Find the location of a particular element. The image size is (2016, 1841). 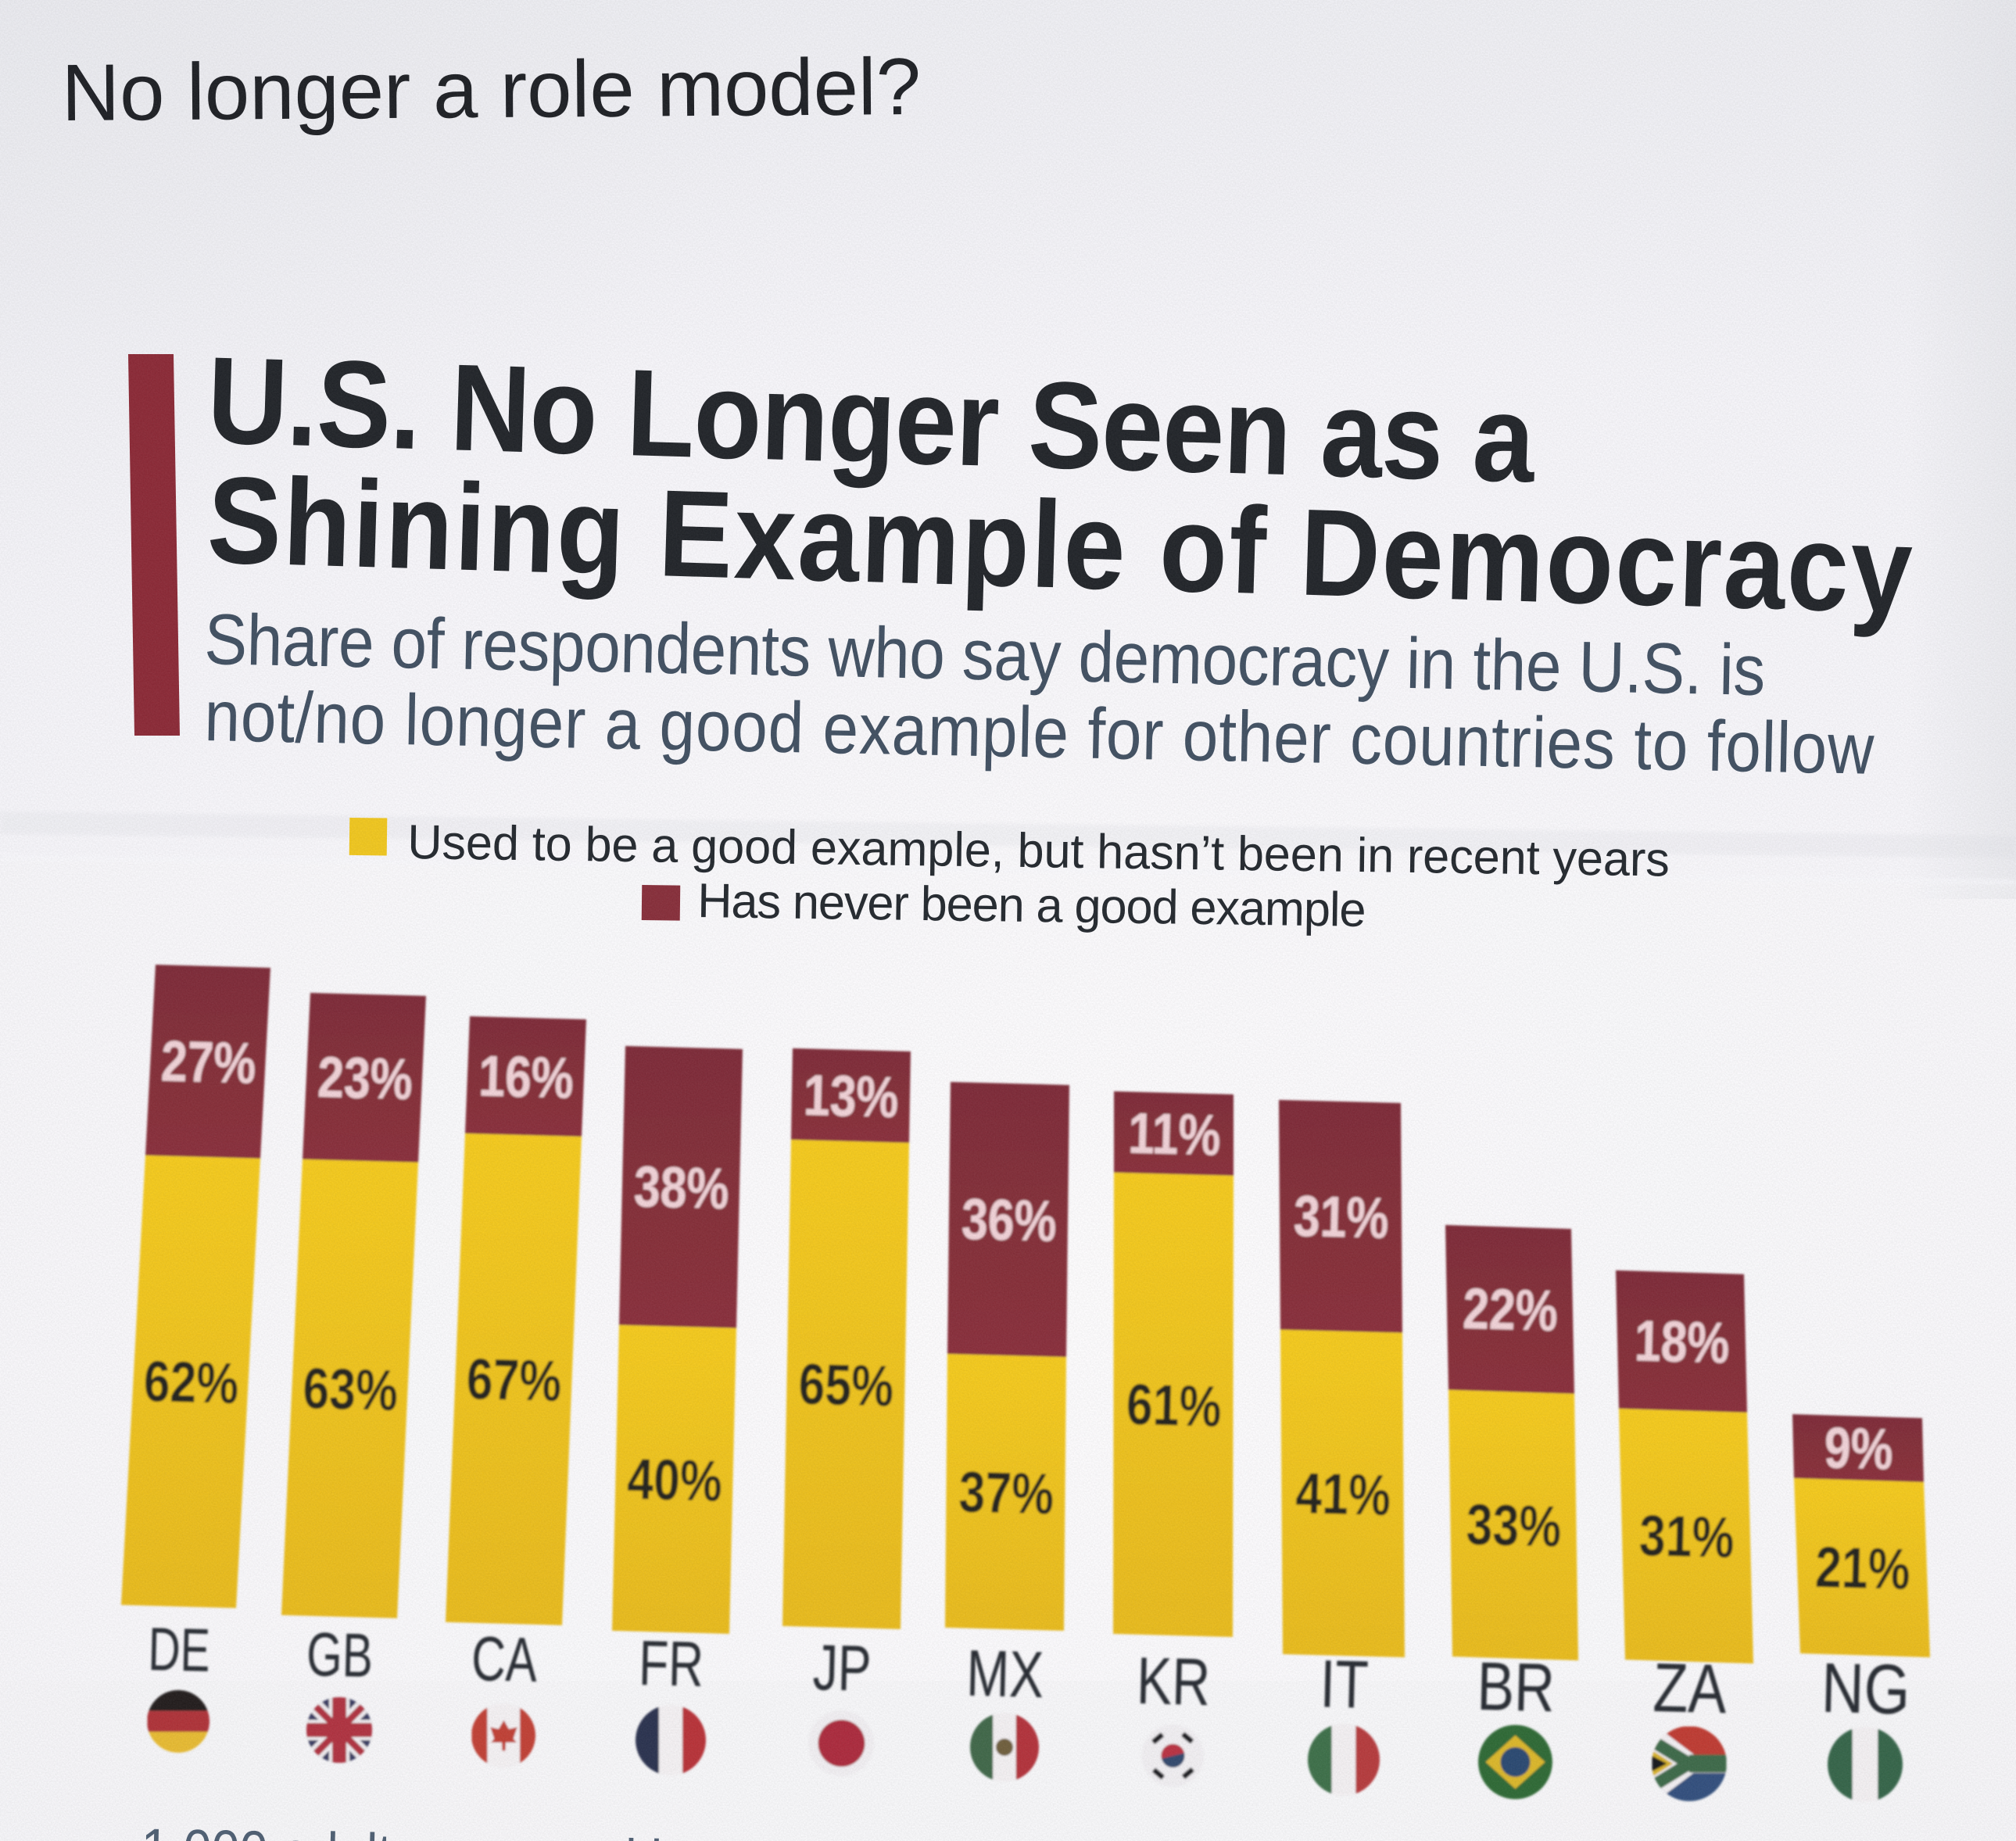

svg-text: 67% is located at coordinates (514, 1380).